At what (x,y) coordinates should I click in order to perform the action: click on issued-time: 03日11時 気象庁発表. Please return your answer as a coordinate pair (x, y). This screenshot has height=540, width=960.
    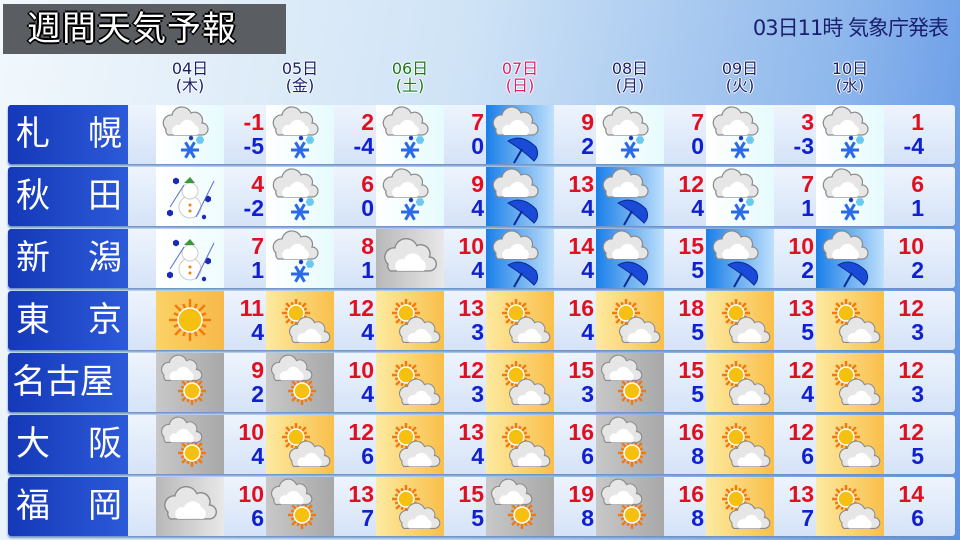
    Looking at the image, I should click on (850, 28).